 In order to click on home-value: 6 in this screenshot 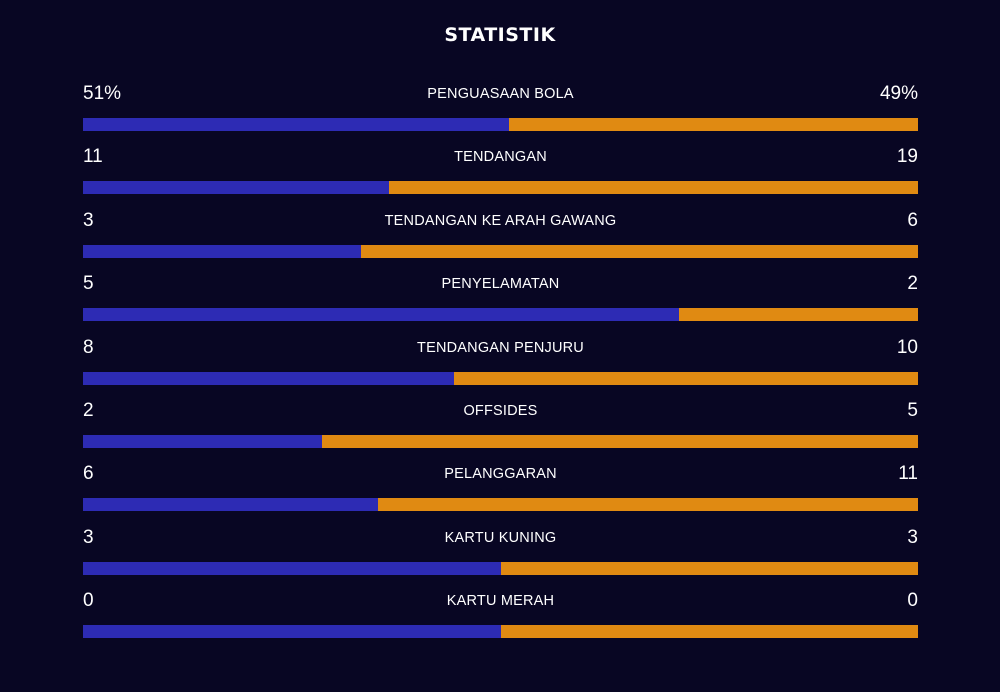, I will do `click(88, 474)`.